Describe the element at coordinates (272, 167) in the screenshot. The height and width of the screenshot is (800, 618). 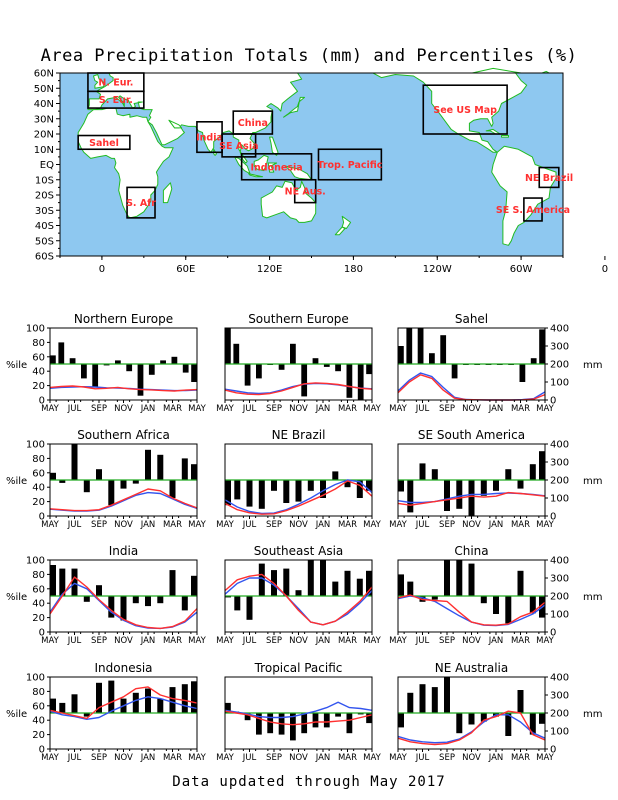
I see `landmass-sulawesi` at that location.